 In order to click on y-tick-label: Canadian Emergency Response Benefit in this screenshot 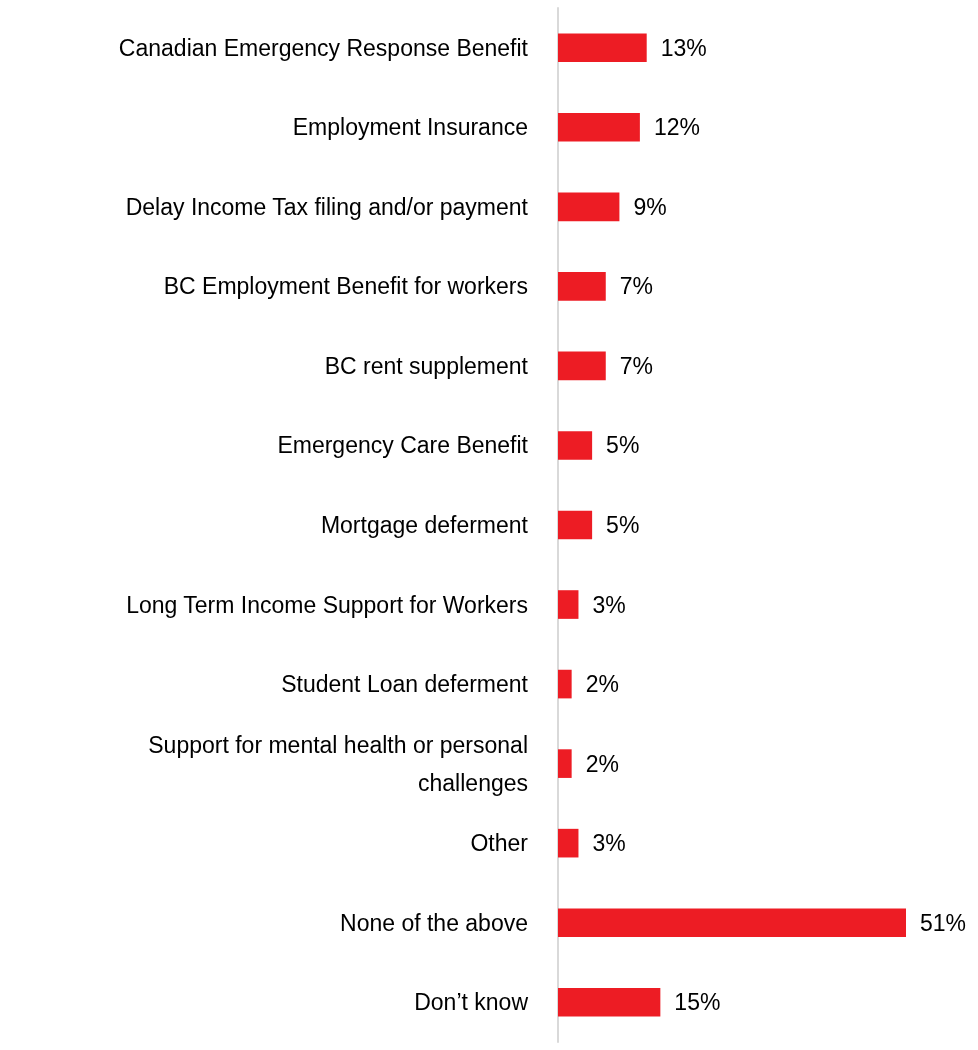, I will do `click(323, 47)`.